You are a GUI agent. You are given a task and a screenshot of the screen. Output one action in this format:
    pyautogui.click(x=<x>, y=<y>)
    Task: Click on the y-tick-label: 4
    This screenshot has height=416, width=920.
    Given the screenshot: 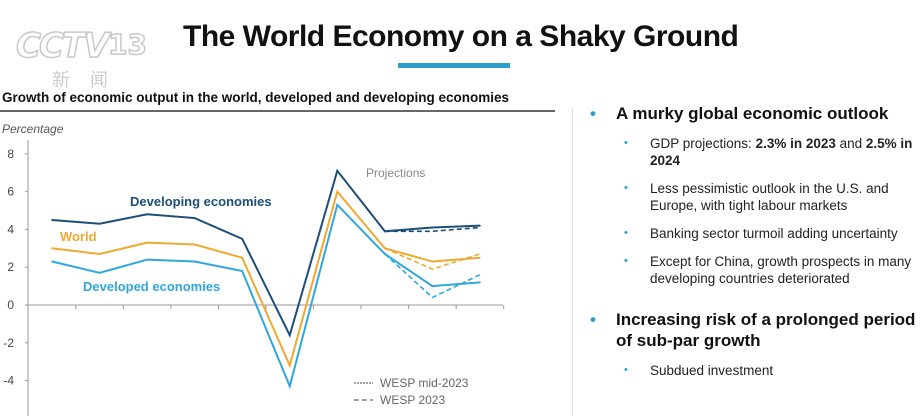 What is the action you would take?
    pyautogui.click(x=10, y=229)
    